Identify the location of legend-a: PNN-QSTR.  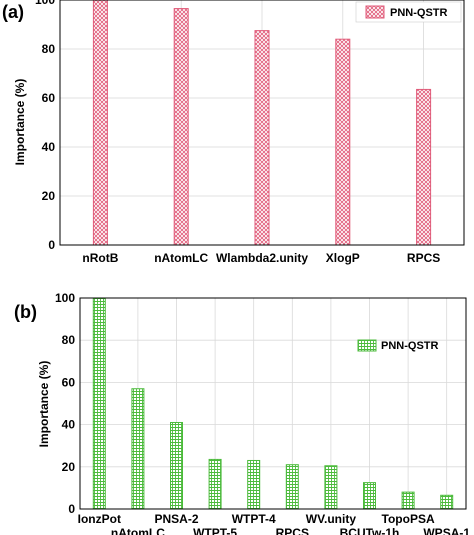
(408, 12).